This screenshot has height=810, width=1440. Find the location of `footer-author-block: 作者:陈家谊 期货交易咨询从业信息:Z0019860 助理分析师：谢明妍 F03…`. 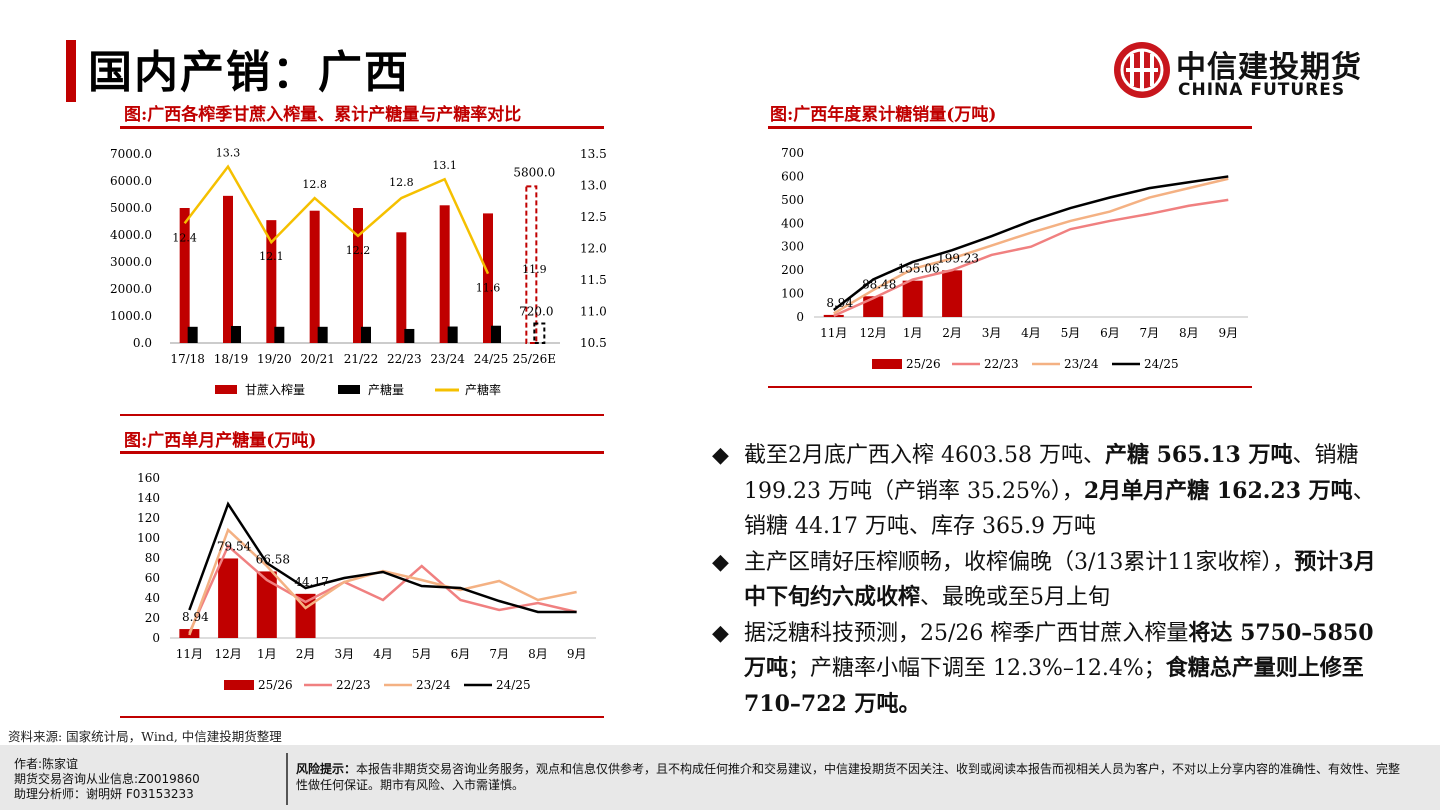

footer-author-block: 作者:陈家谊 期货交易咨询从业信息:Z0019860 助理分析师：谢明妍 F03… is located at coordinates (107, 779).